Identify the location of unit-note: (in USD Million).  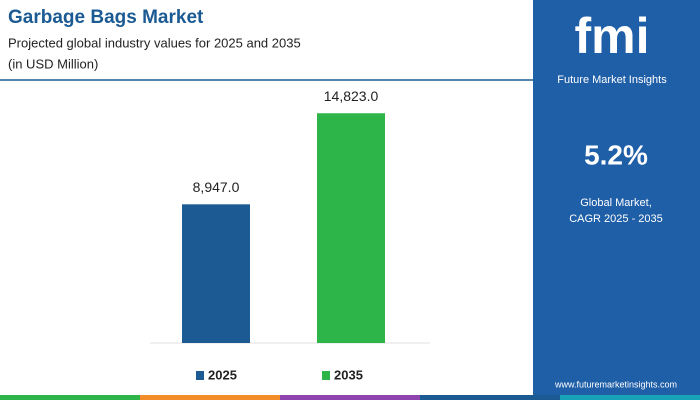
(53, 63).